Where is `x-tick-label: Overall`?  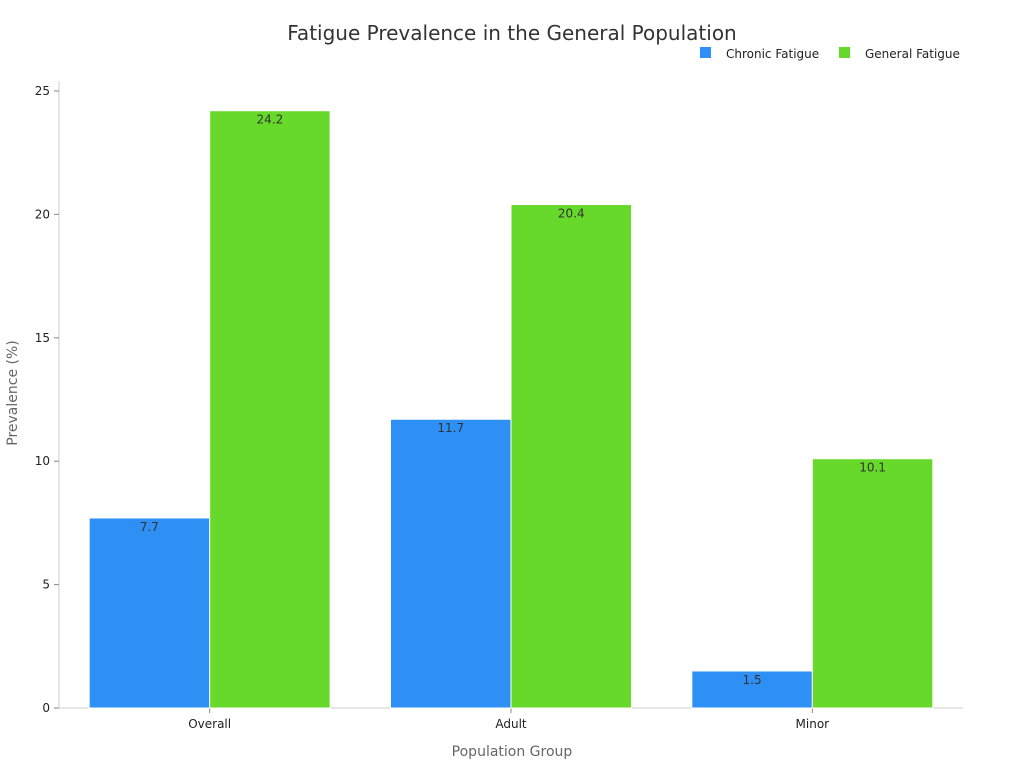 x-tick-label: Overall is located at coordinates (209, 724).